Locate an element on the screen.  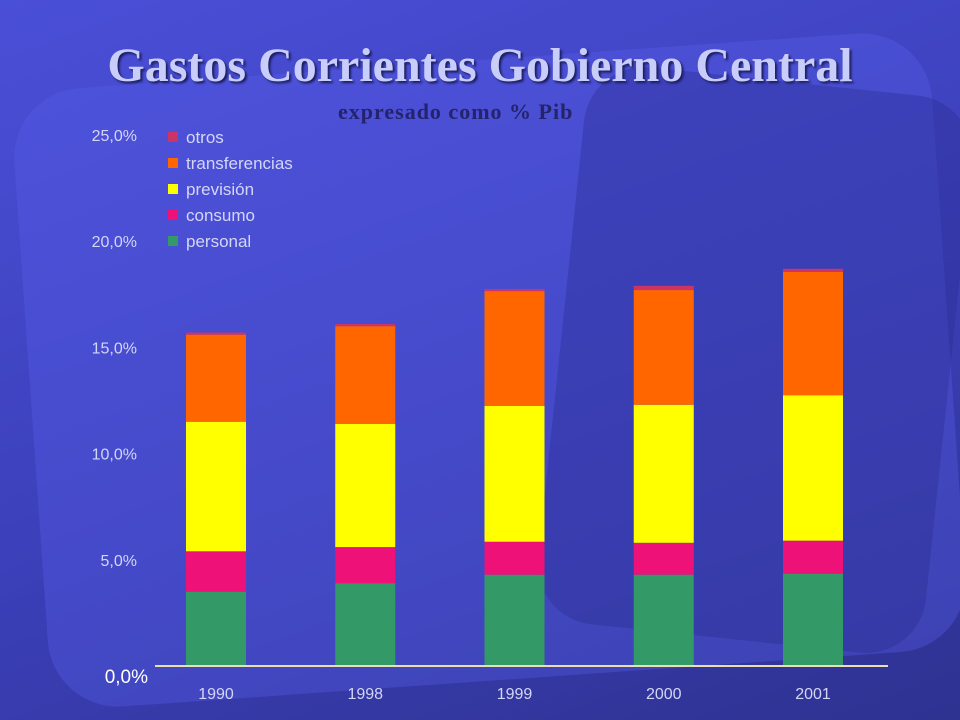
bar-segment-consumo-1998 is located at coordinates (365, 565).